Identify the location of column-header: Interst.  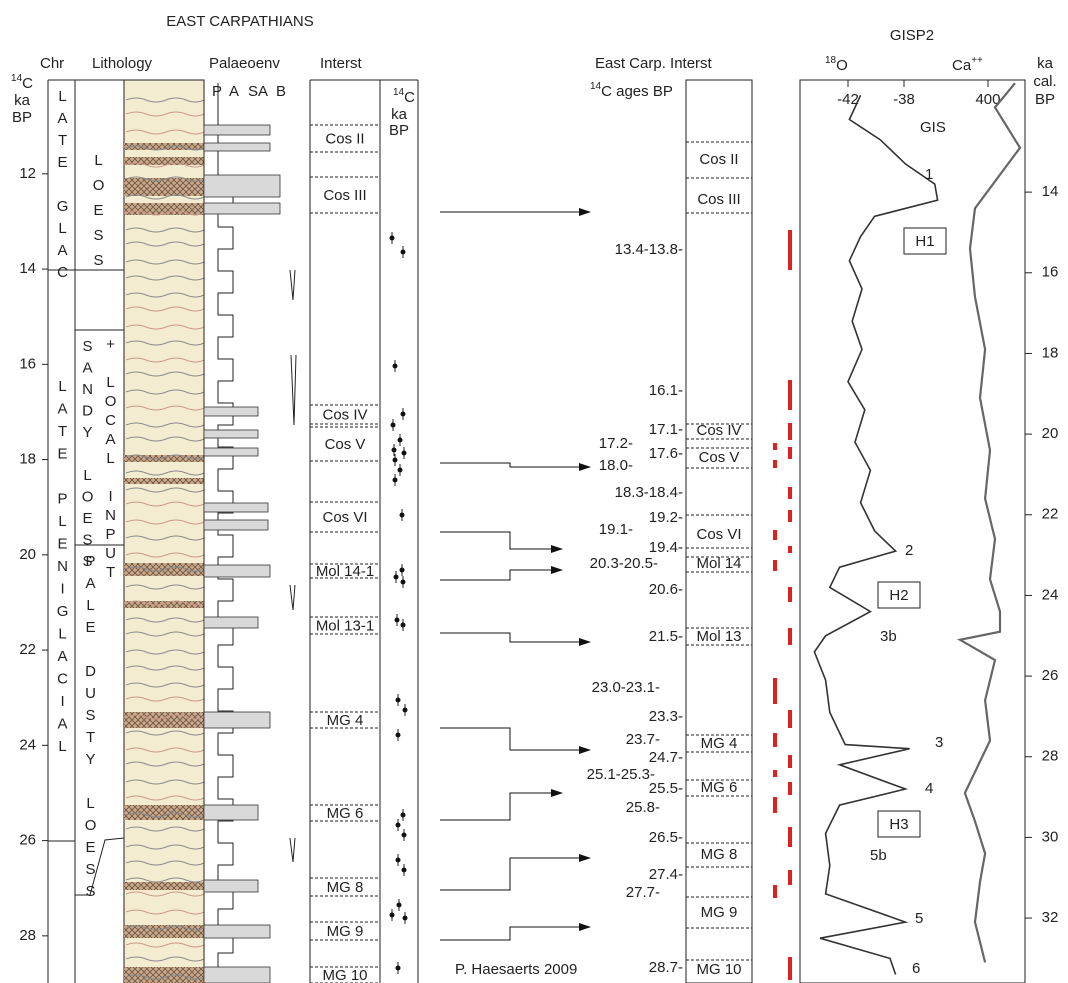
(341, 63).